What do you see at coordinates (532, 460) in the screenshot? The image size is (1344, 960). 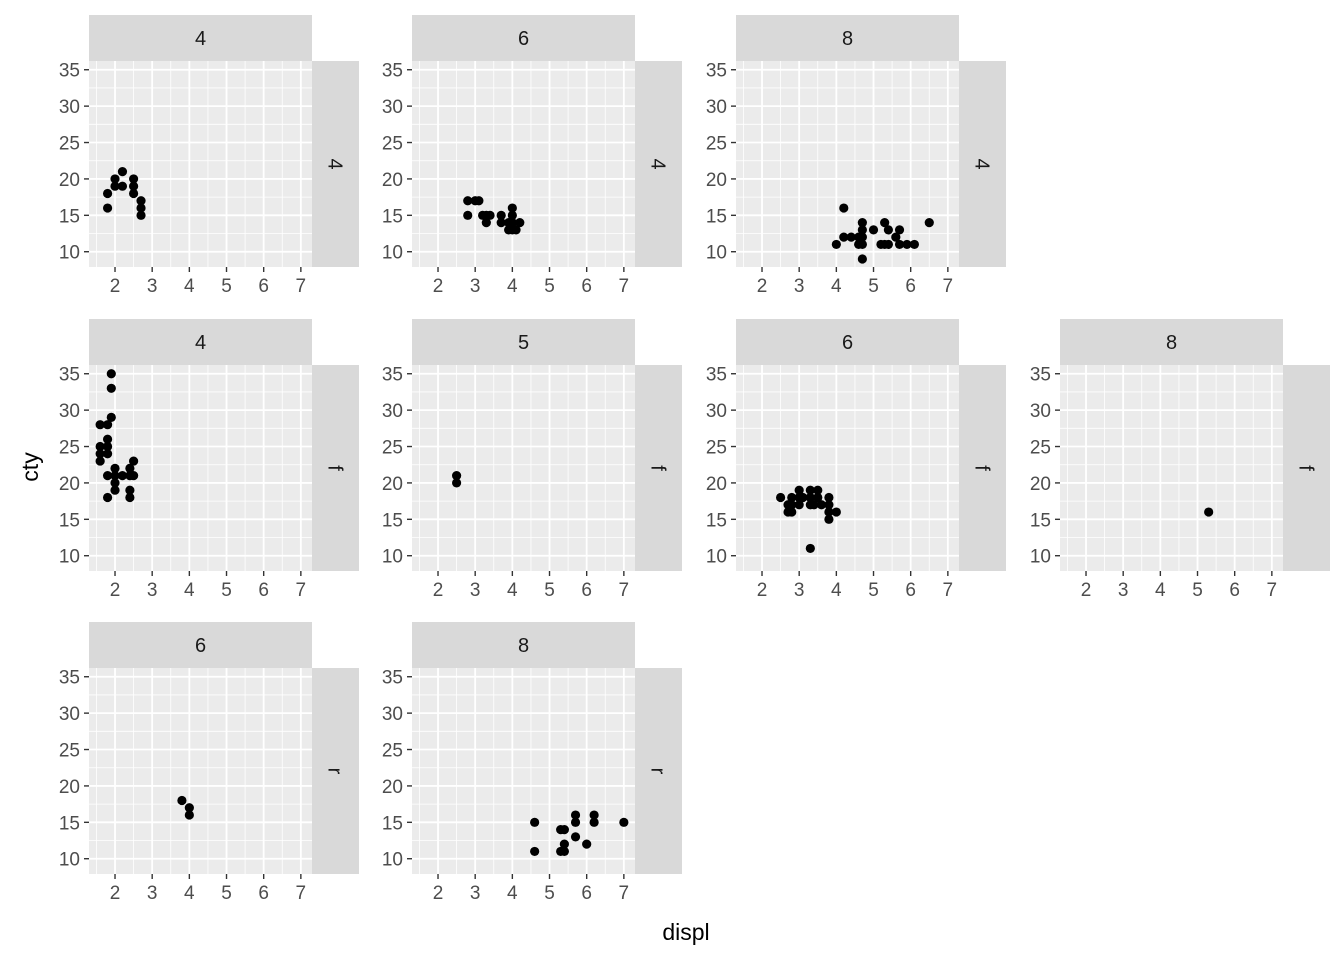 I see `facet-panel: 5 f 2 3 4 5 6 7 10 15 20 25 30 35` at bounding box center [532, 460].